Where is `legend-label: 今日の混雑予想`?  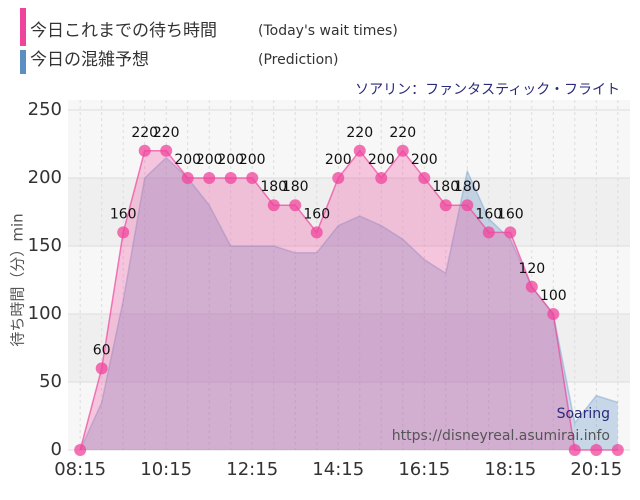
legend-label: 今日の混雑予想 is located at coordinates (89, 60).